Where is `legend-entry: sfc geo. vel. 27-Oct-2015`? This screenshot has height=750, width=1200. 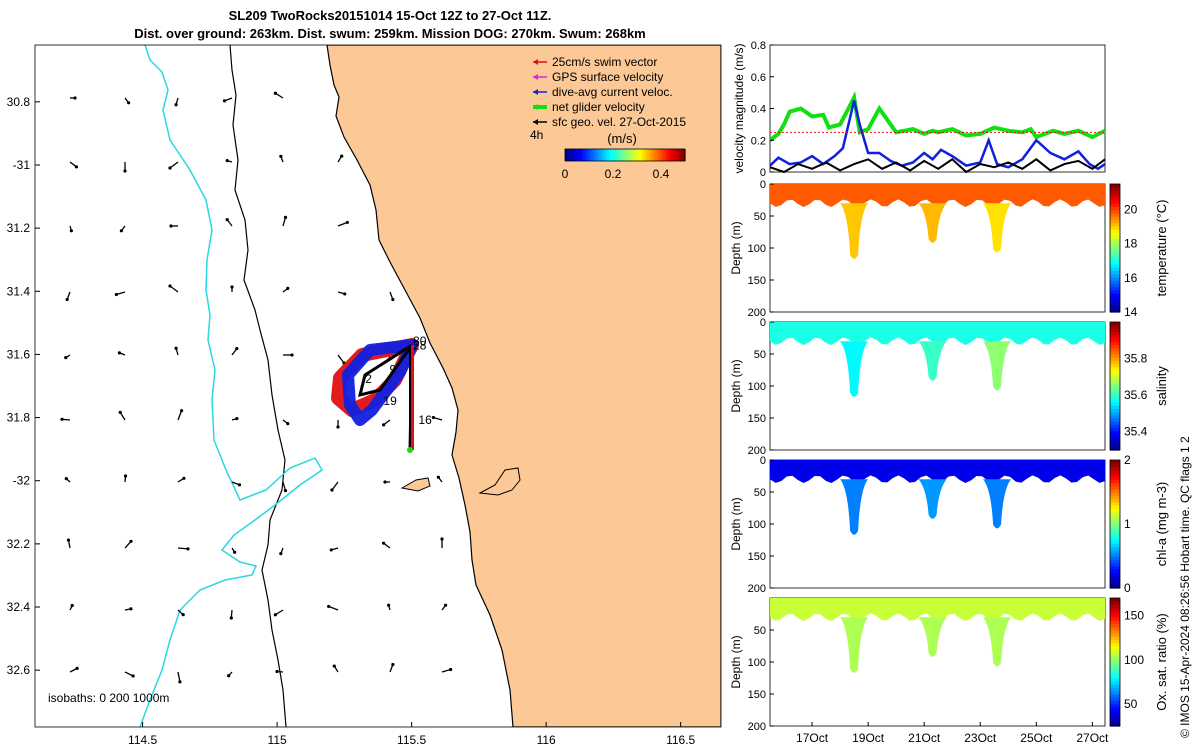 legend-entry: sfc geo. vel. 27-Oct-2015 is located at coordinates (619, 122).